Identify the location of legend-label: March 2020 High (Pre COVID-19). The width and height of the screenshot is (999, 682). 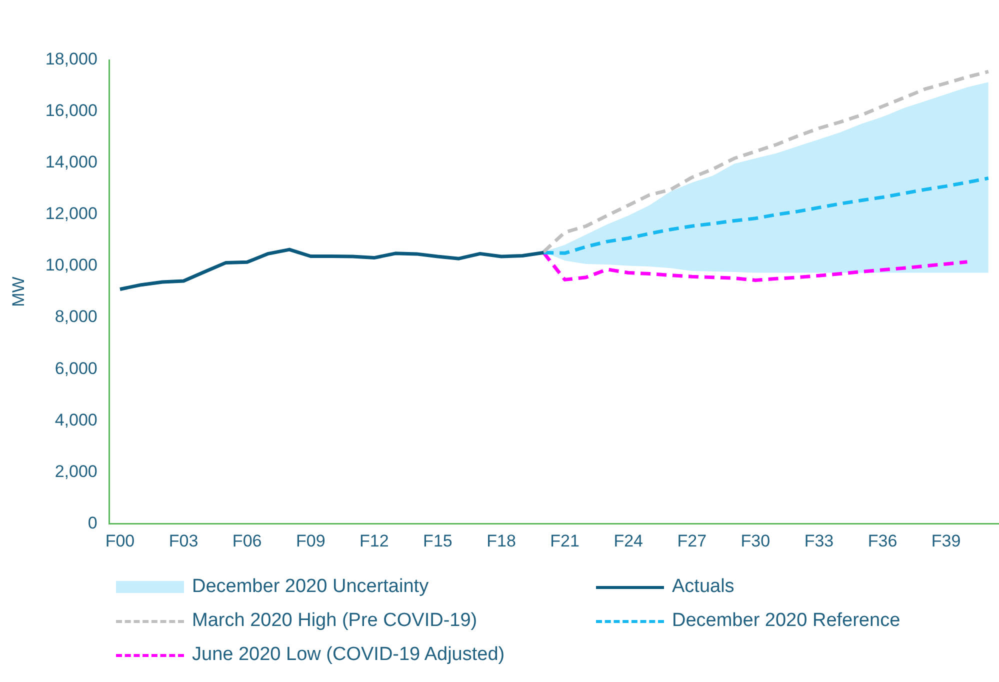
(335, 621).